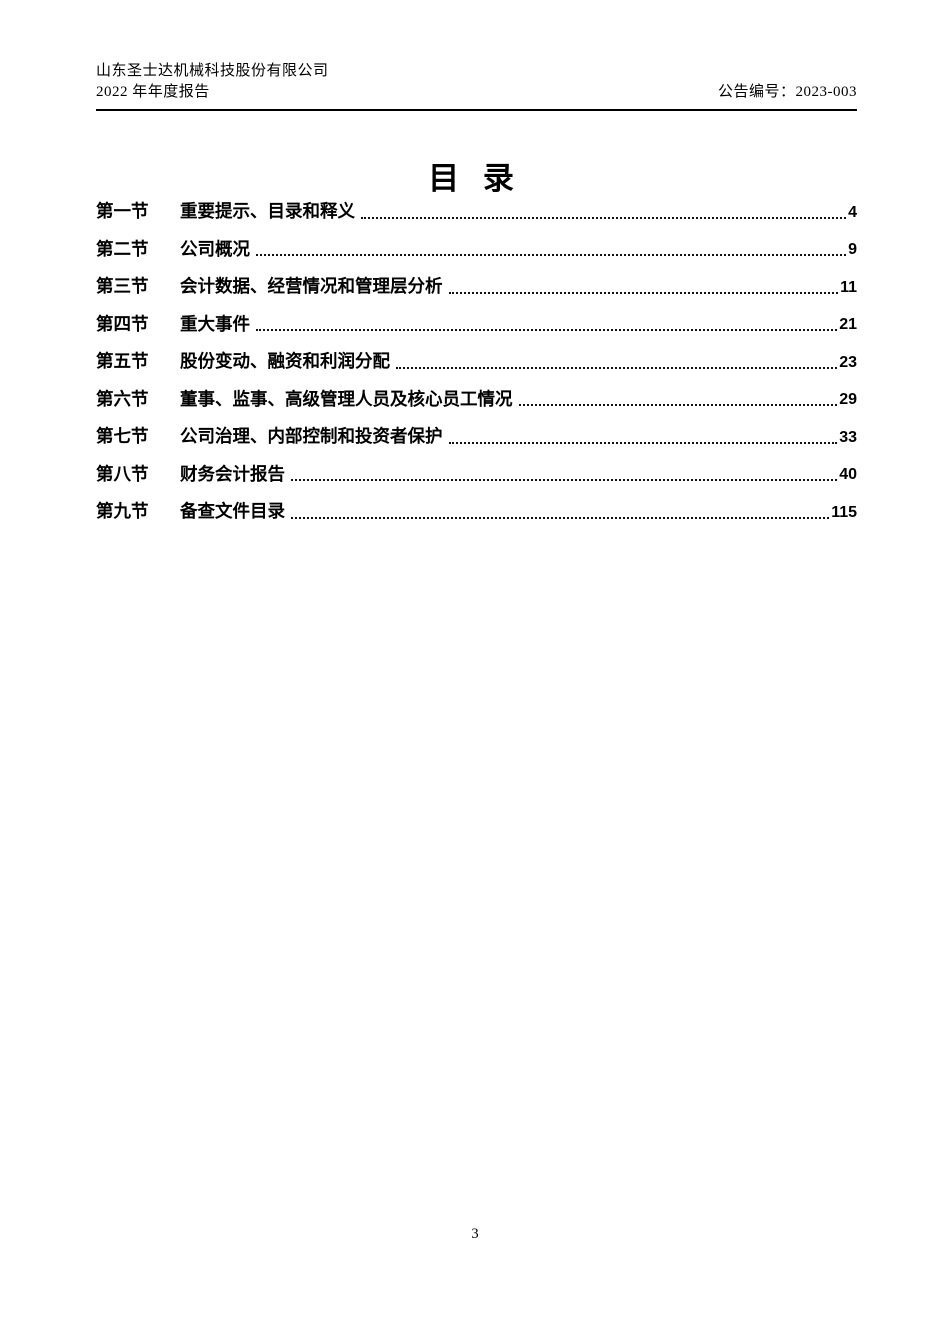  Describe the element at coordinates (311, 286) in the screenshot. I see `toc-entry-title: 会计数据、经营情况和管理层分析` at that location.